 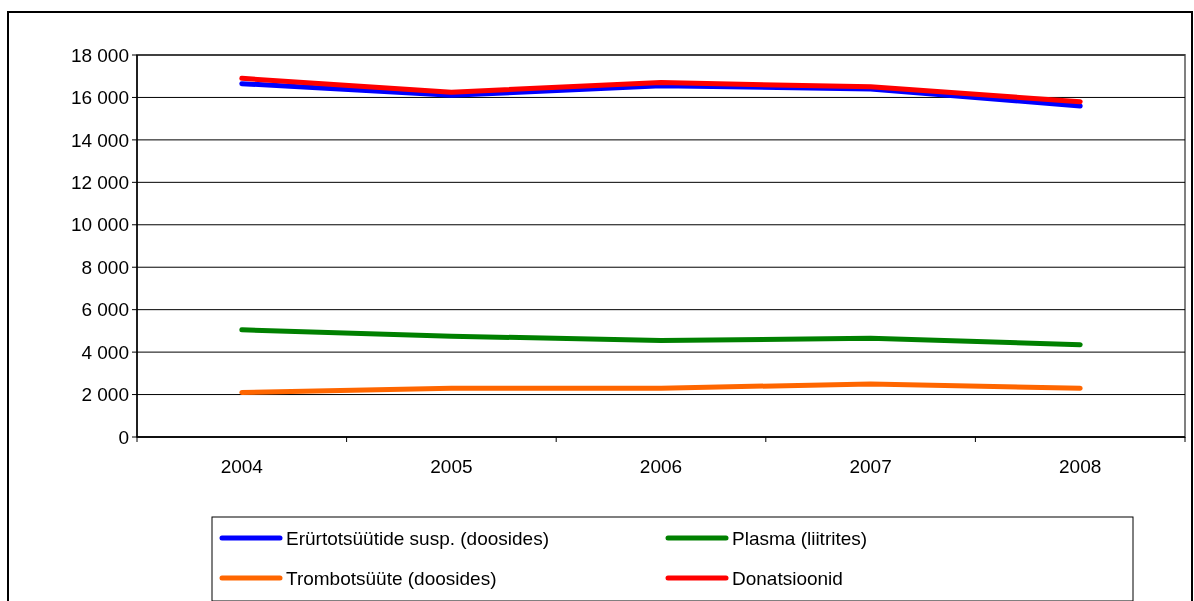 What do you see at coordinates (800, 538) in the screenshot?
I see `legend-label: Plasma (liitrites)` at bounding box center [800, 538].